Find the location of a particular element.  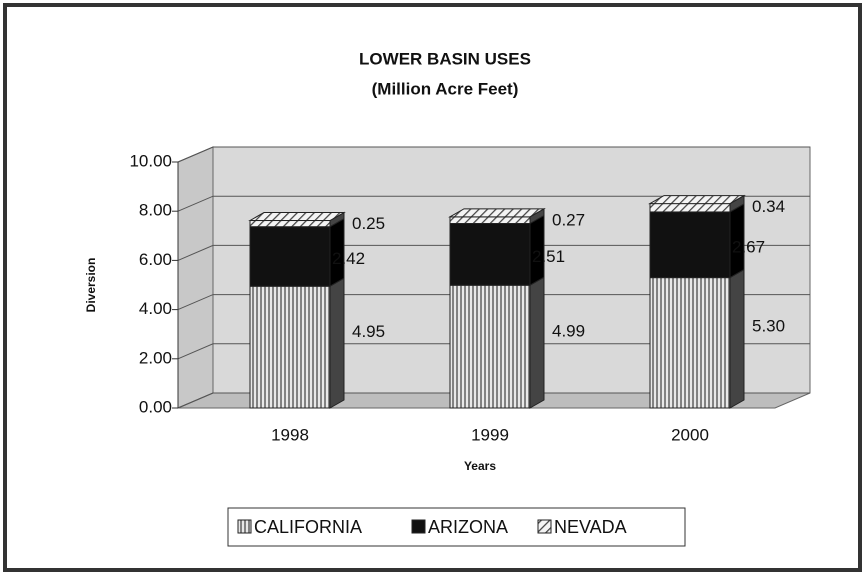

x-tick-label: 2000 is located at coordinates (690, 434).